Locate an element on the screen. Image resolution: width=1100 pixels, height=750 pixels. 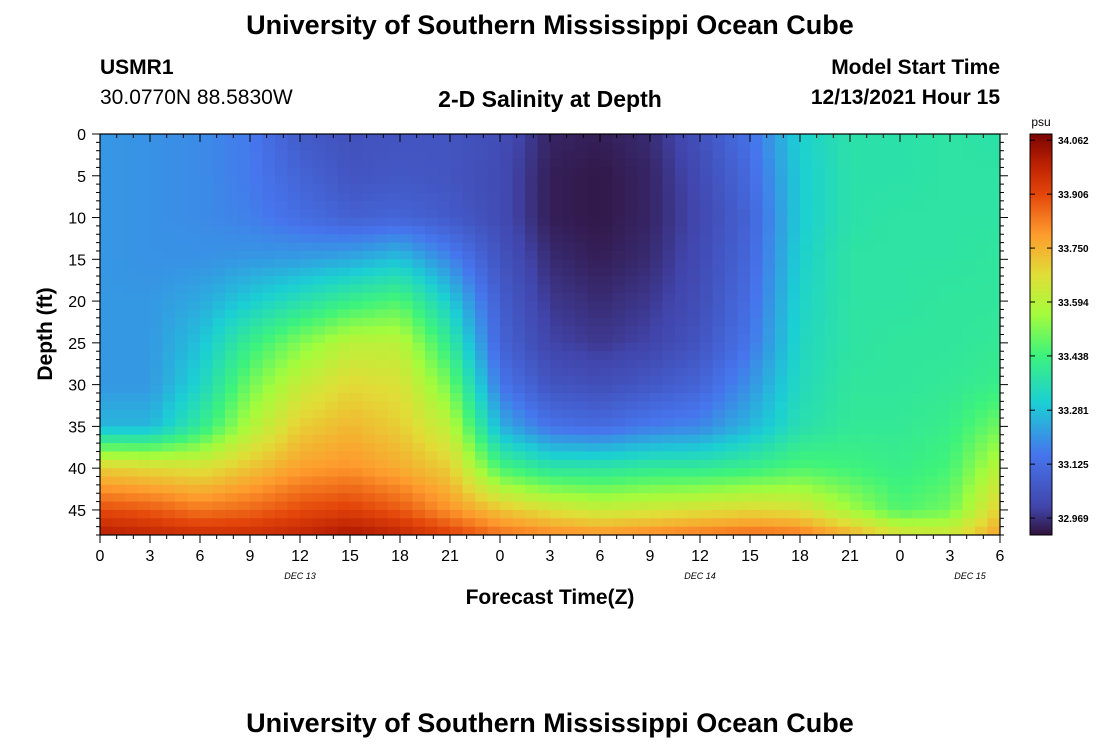
y-tick-label: 40 is located at coordinates (77, 469).